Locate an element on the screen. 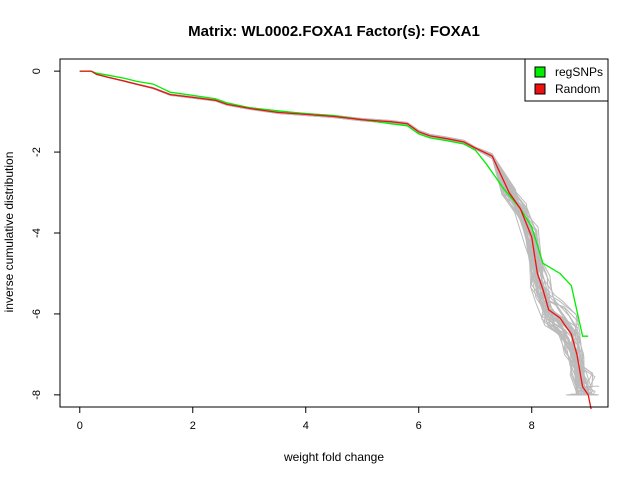 This screenshot has height=480, width=640. x-tick-label: 2 is located at coordinates (193, 426).